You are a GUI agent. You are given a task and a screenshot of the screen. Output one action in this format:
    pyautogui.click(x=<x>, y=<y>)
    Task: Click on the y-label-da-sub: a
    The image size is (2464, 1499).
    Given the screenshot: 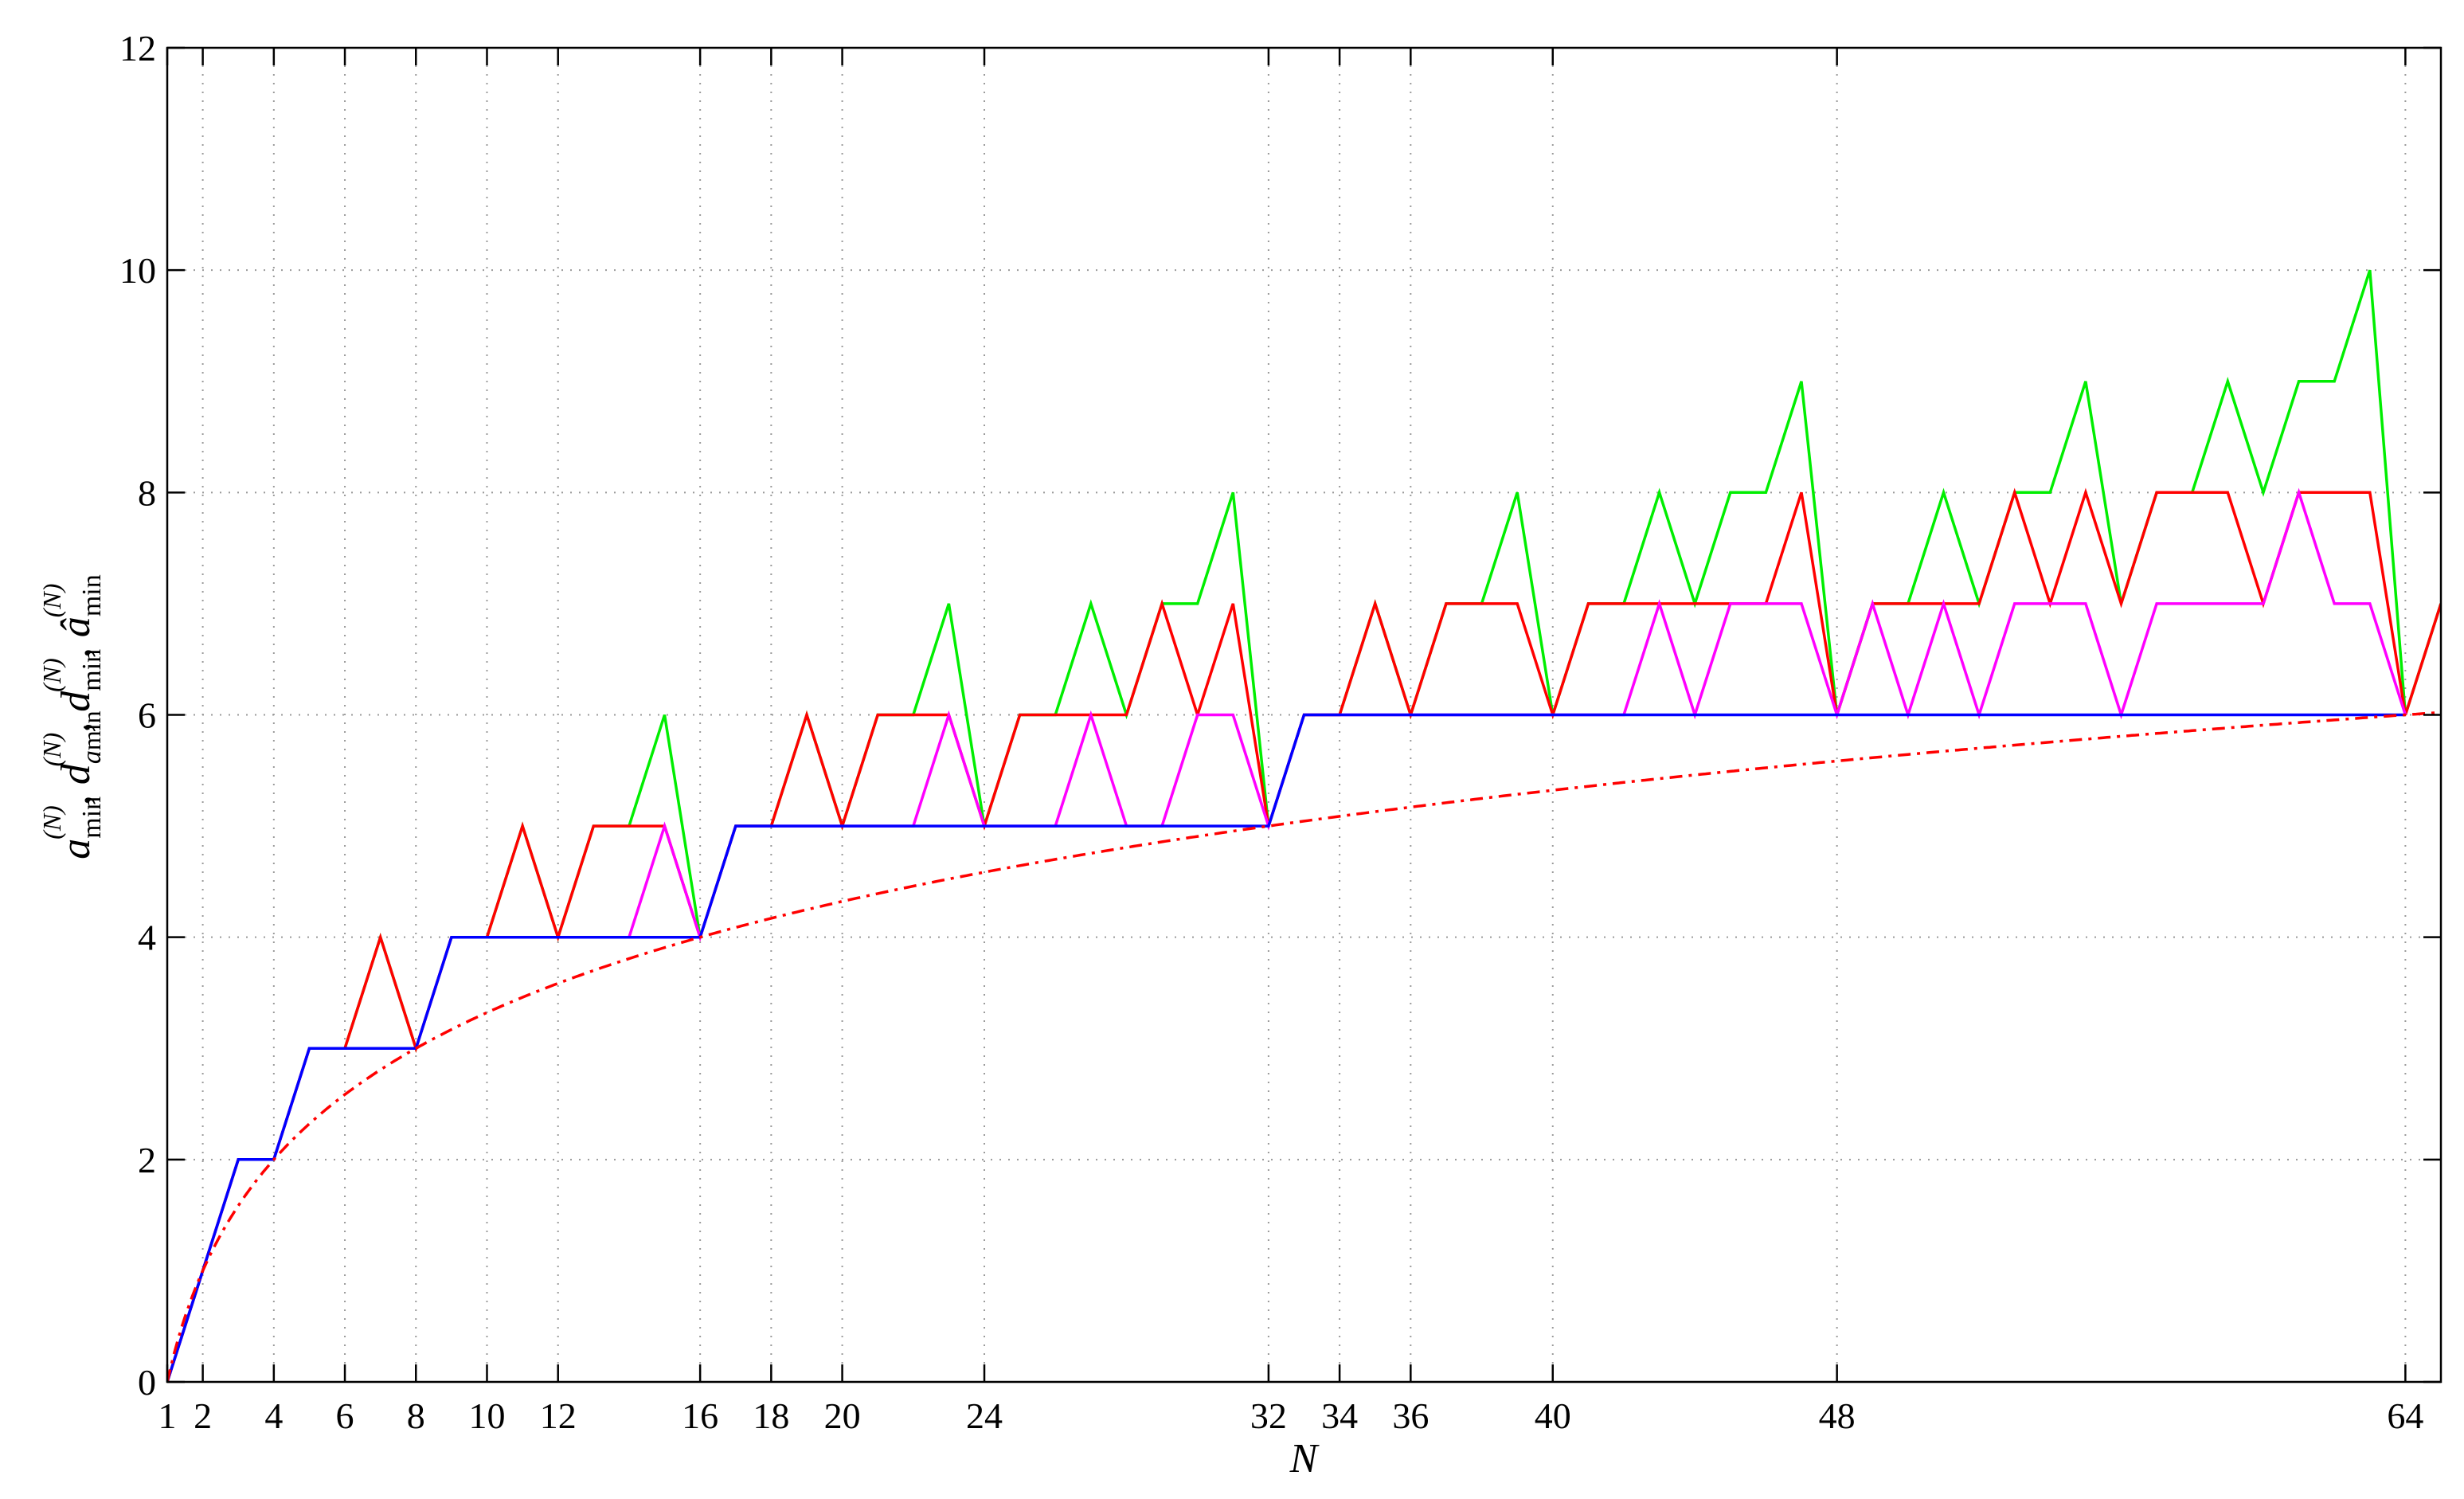 What is the action you would take?
    pyautogui.click(x=92, y=757)
    